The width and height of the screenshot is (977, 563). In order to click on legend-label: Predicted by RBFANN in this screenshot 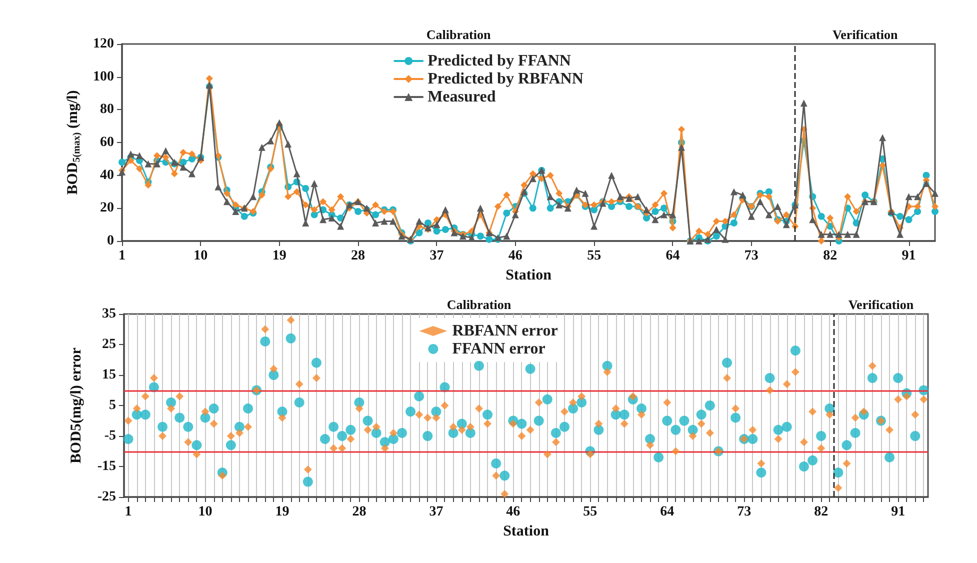, I will do `click(506, 79)`.